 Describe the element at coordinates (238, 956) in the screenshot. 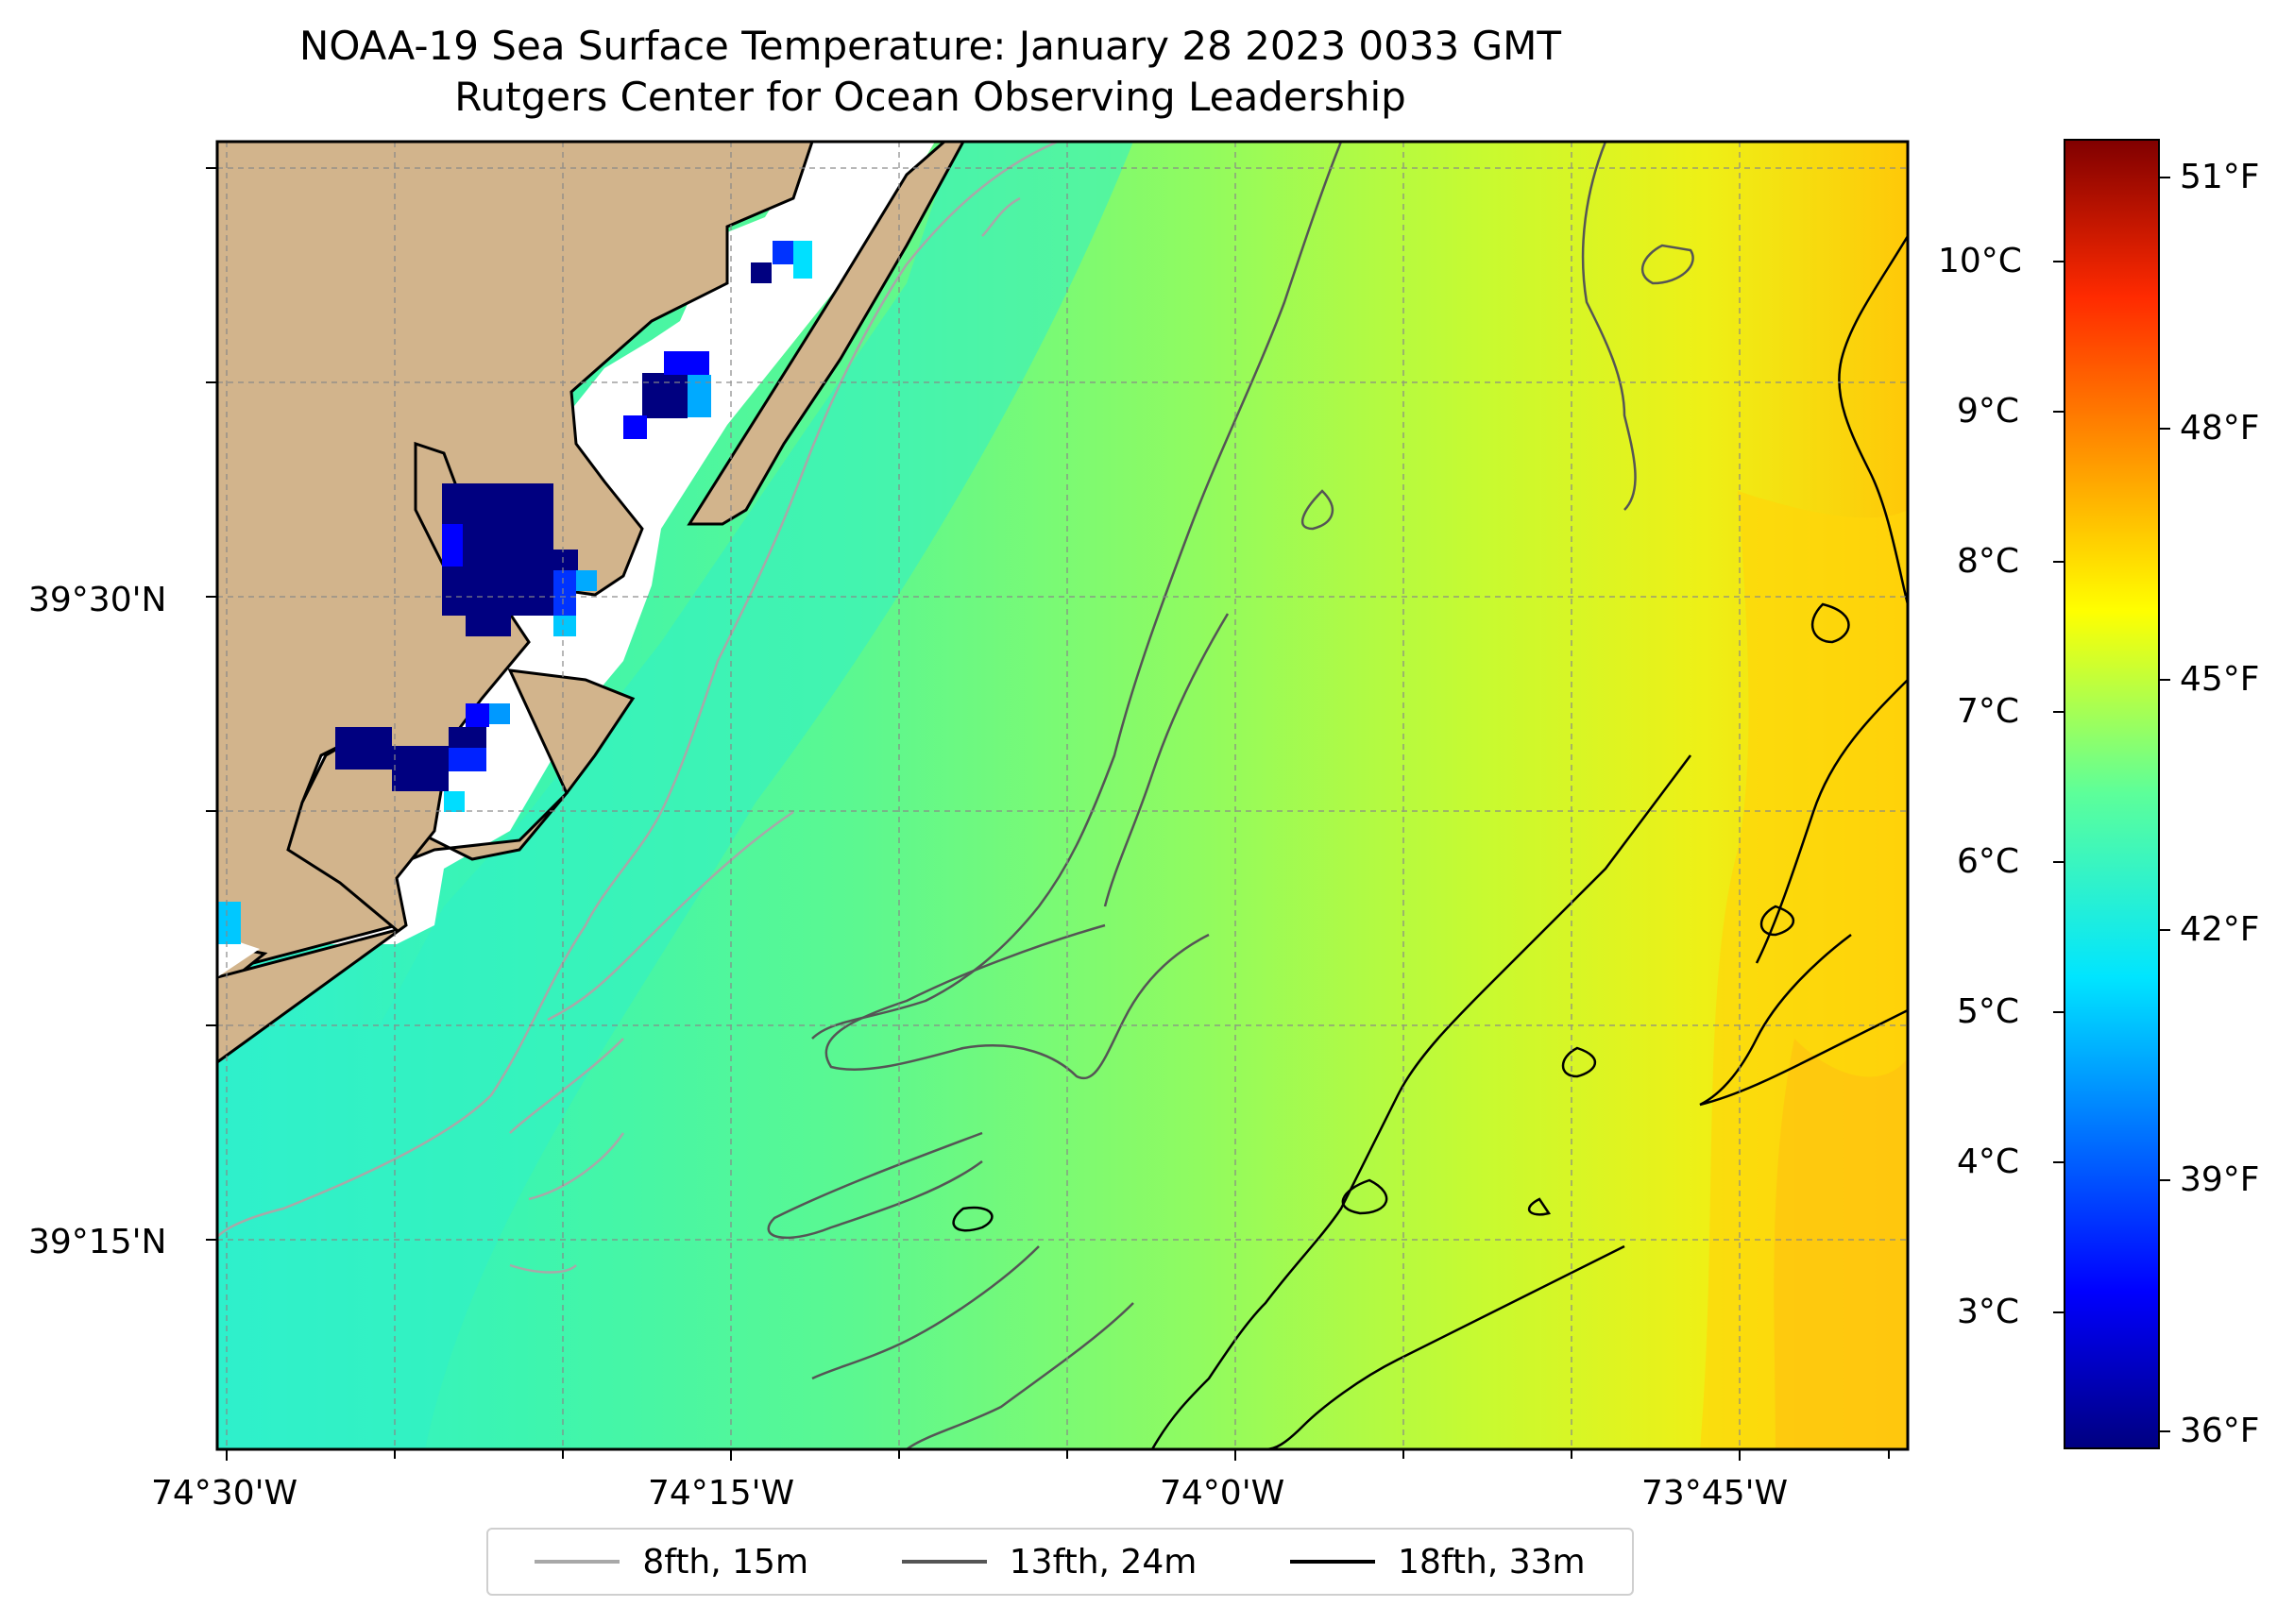

I see `missing-data-inlet` at that location.